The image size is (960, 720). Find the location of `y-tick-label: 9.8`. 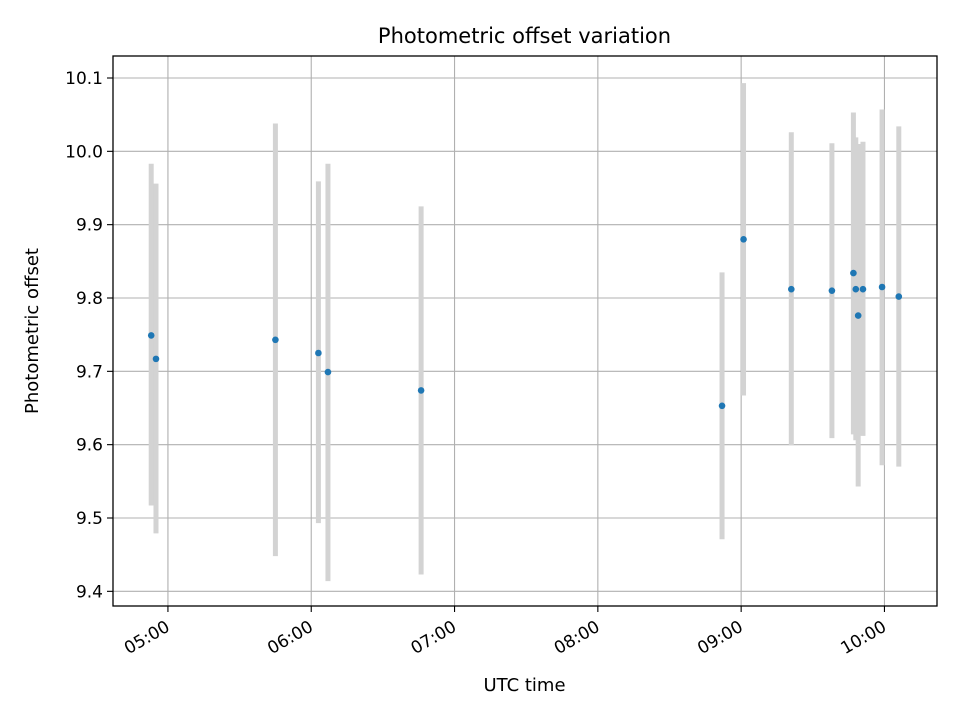

y-tick-label: 9.8 is located at coordinates (89, 299).